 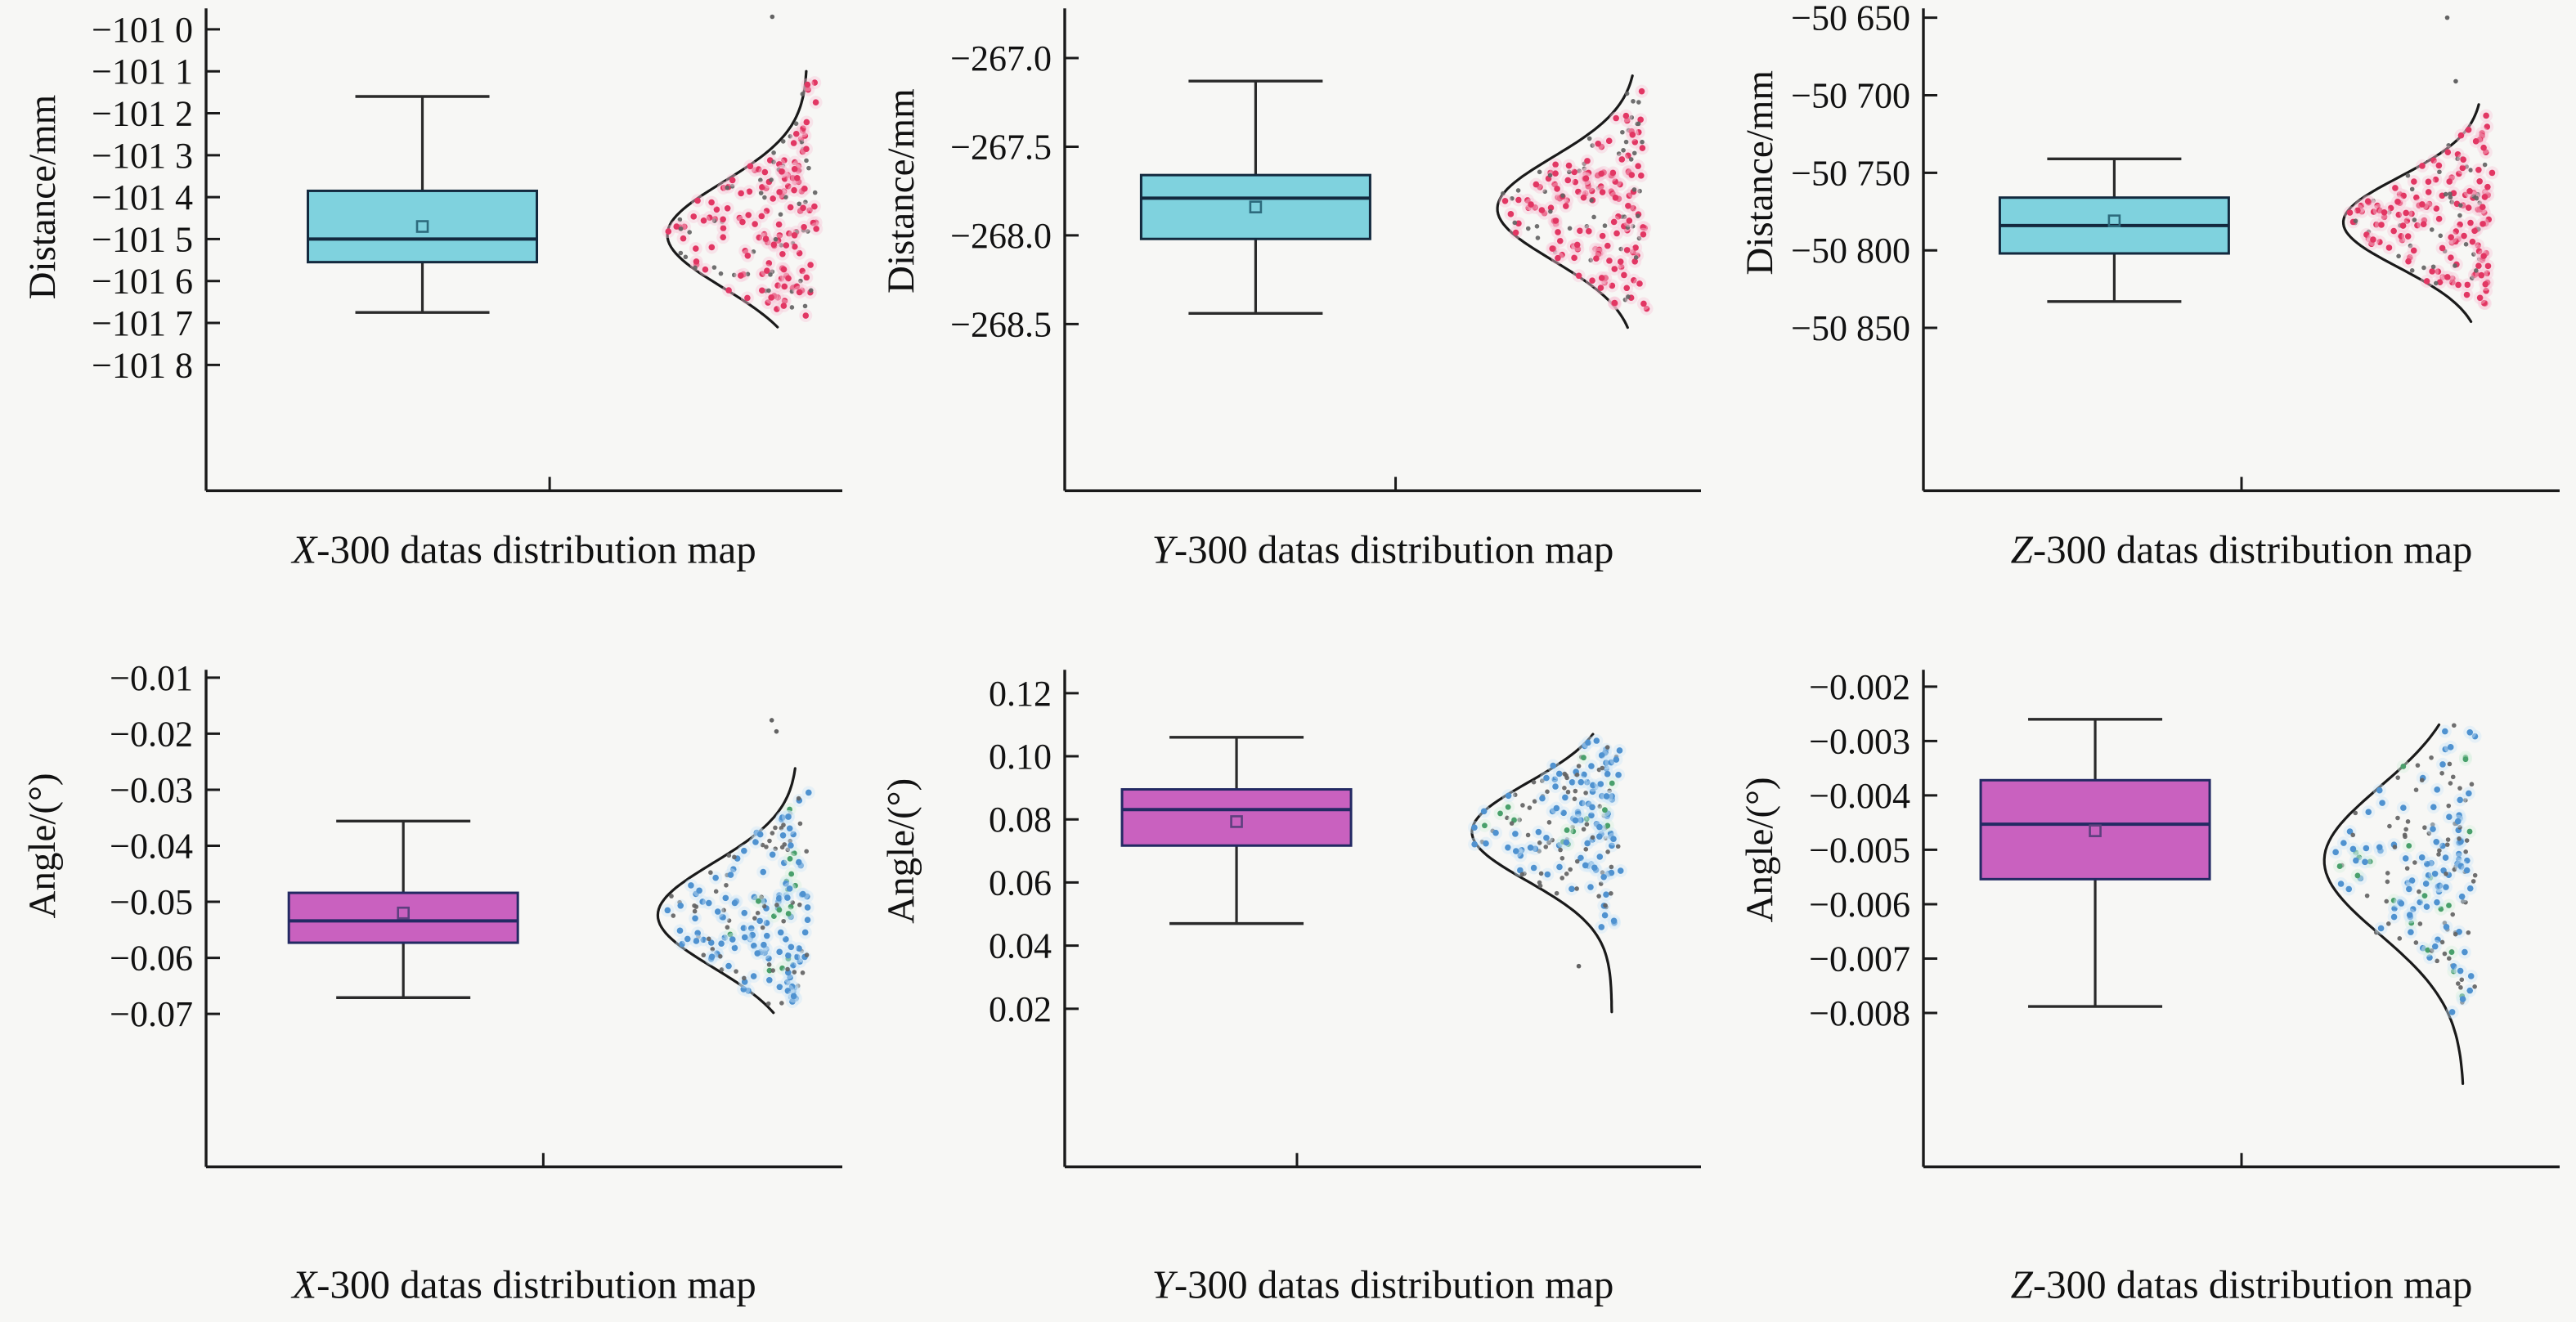 I want to click on y-tick-label: 0.02, so click(x=1021, y=1008).